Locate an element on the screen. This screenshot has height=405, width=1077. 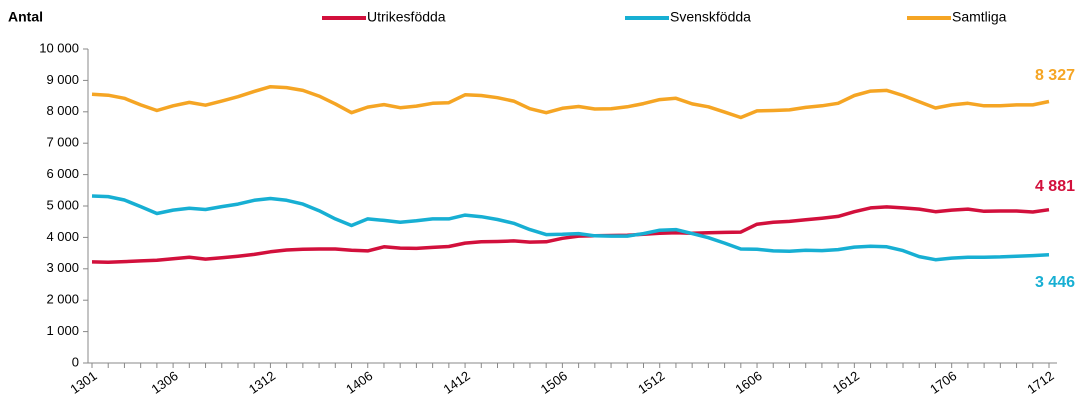
legend-label: Utrikesfödda is located at coordinates (406, 17).